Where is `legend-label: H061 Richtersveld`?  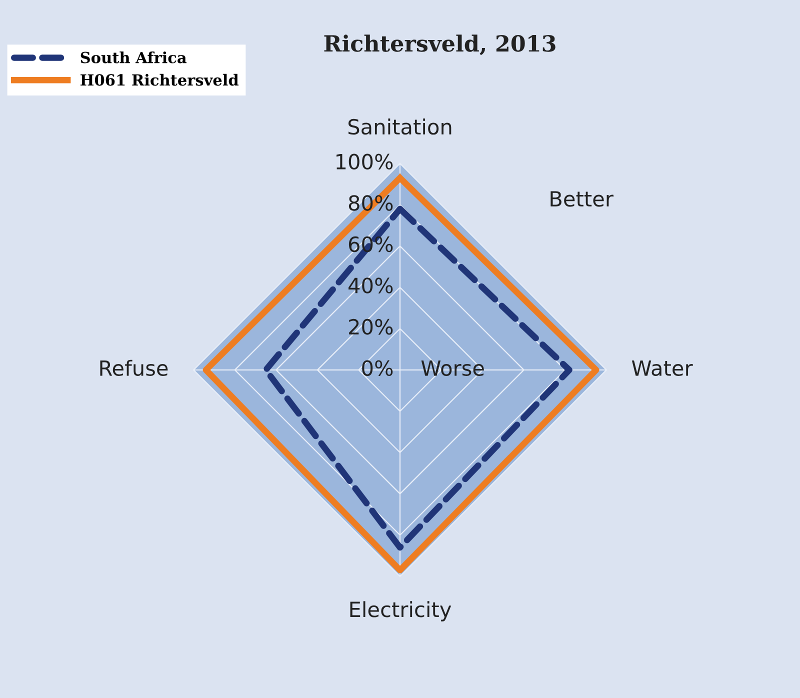
legend-label: H061 Richtersveld is located at coordinates (159, 80).